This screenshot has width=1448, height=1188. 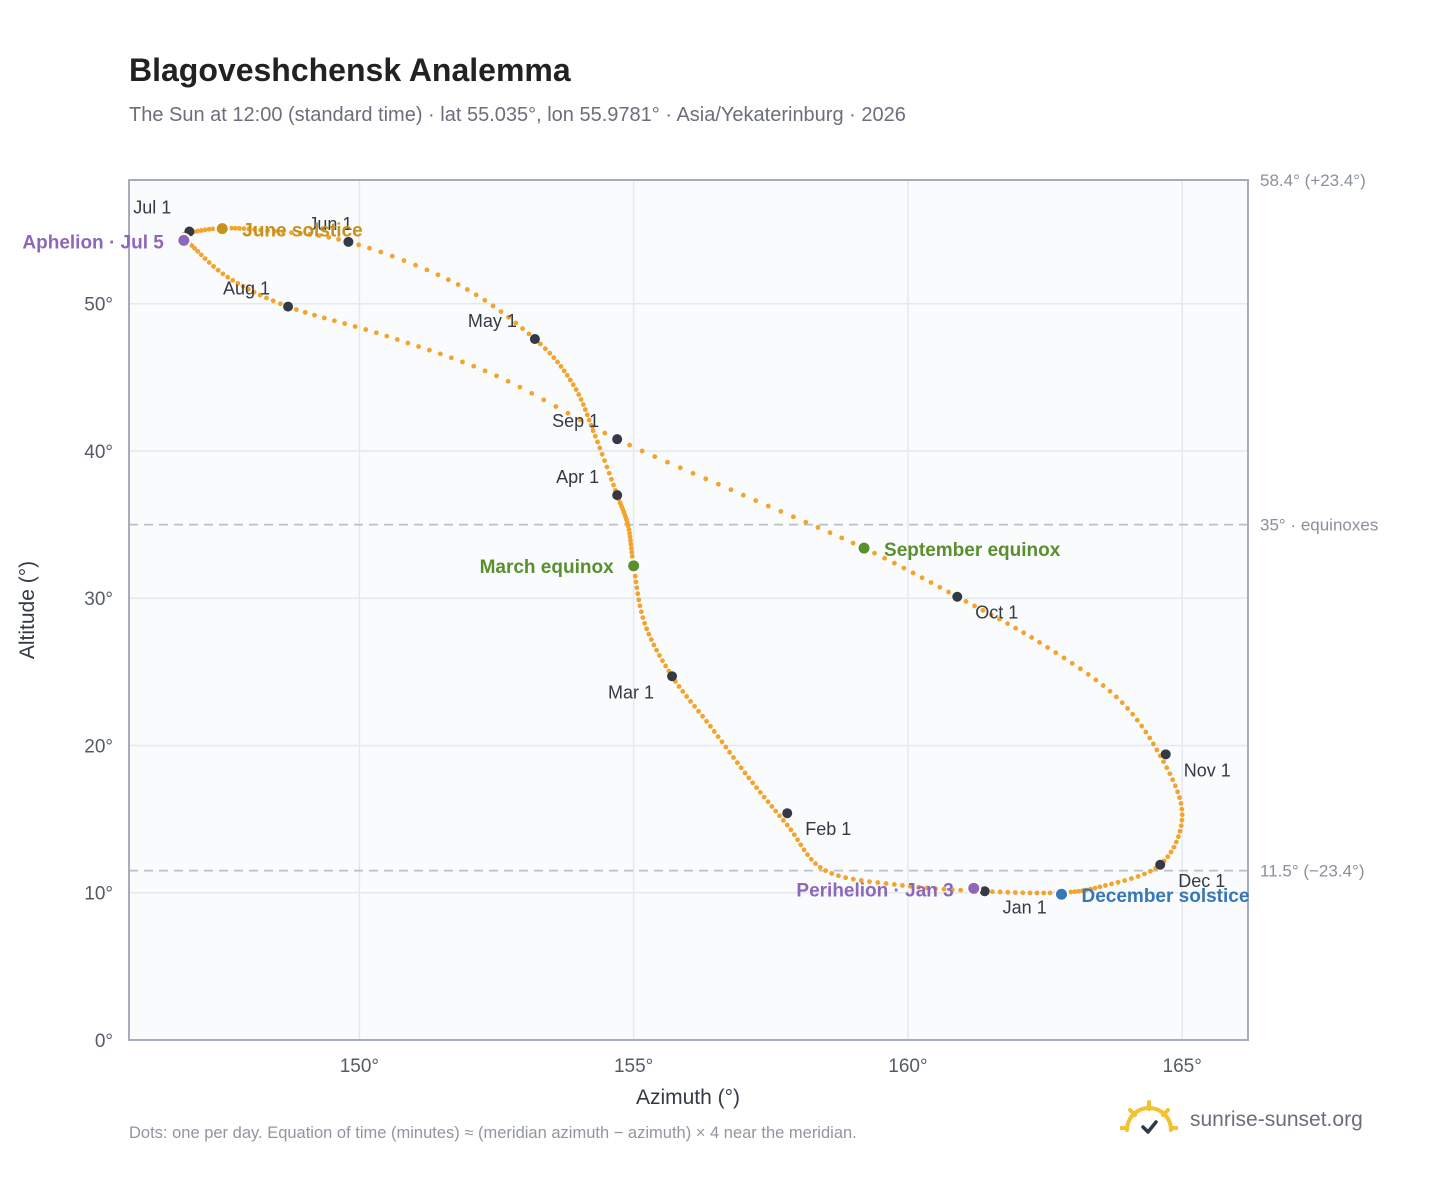 I want to click on y-tick-label: 10°, so click(x=98, y=894).